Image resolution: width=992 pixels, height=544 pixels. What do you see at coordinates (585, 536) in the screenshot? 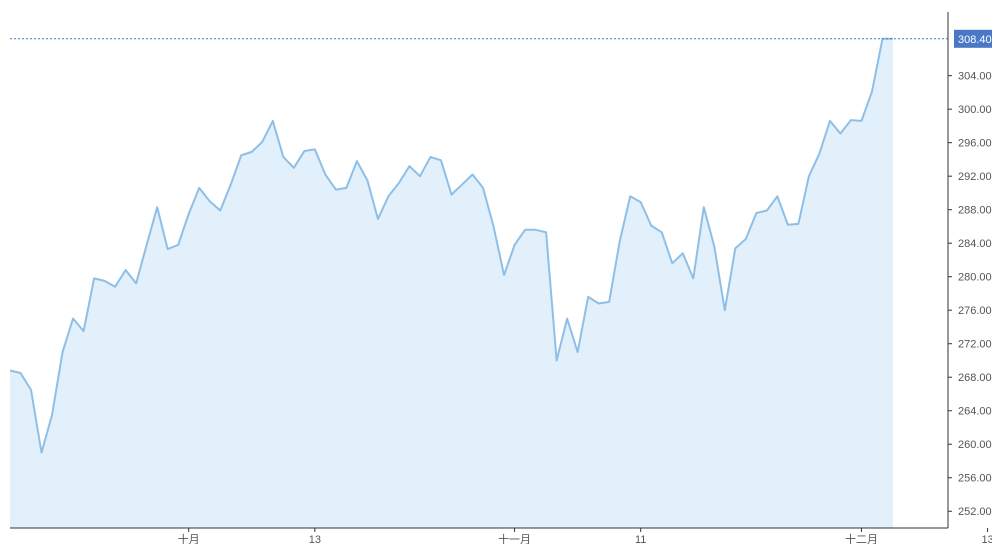
I see `x-axis-ticks: 十月13十一月11十二月13202213` at bounding box center [585, 536].